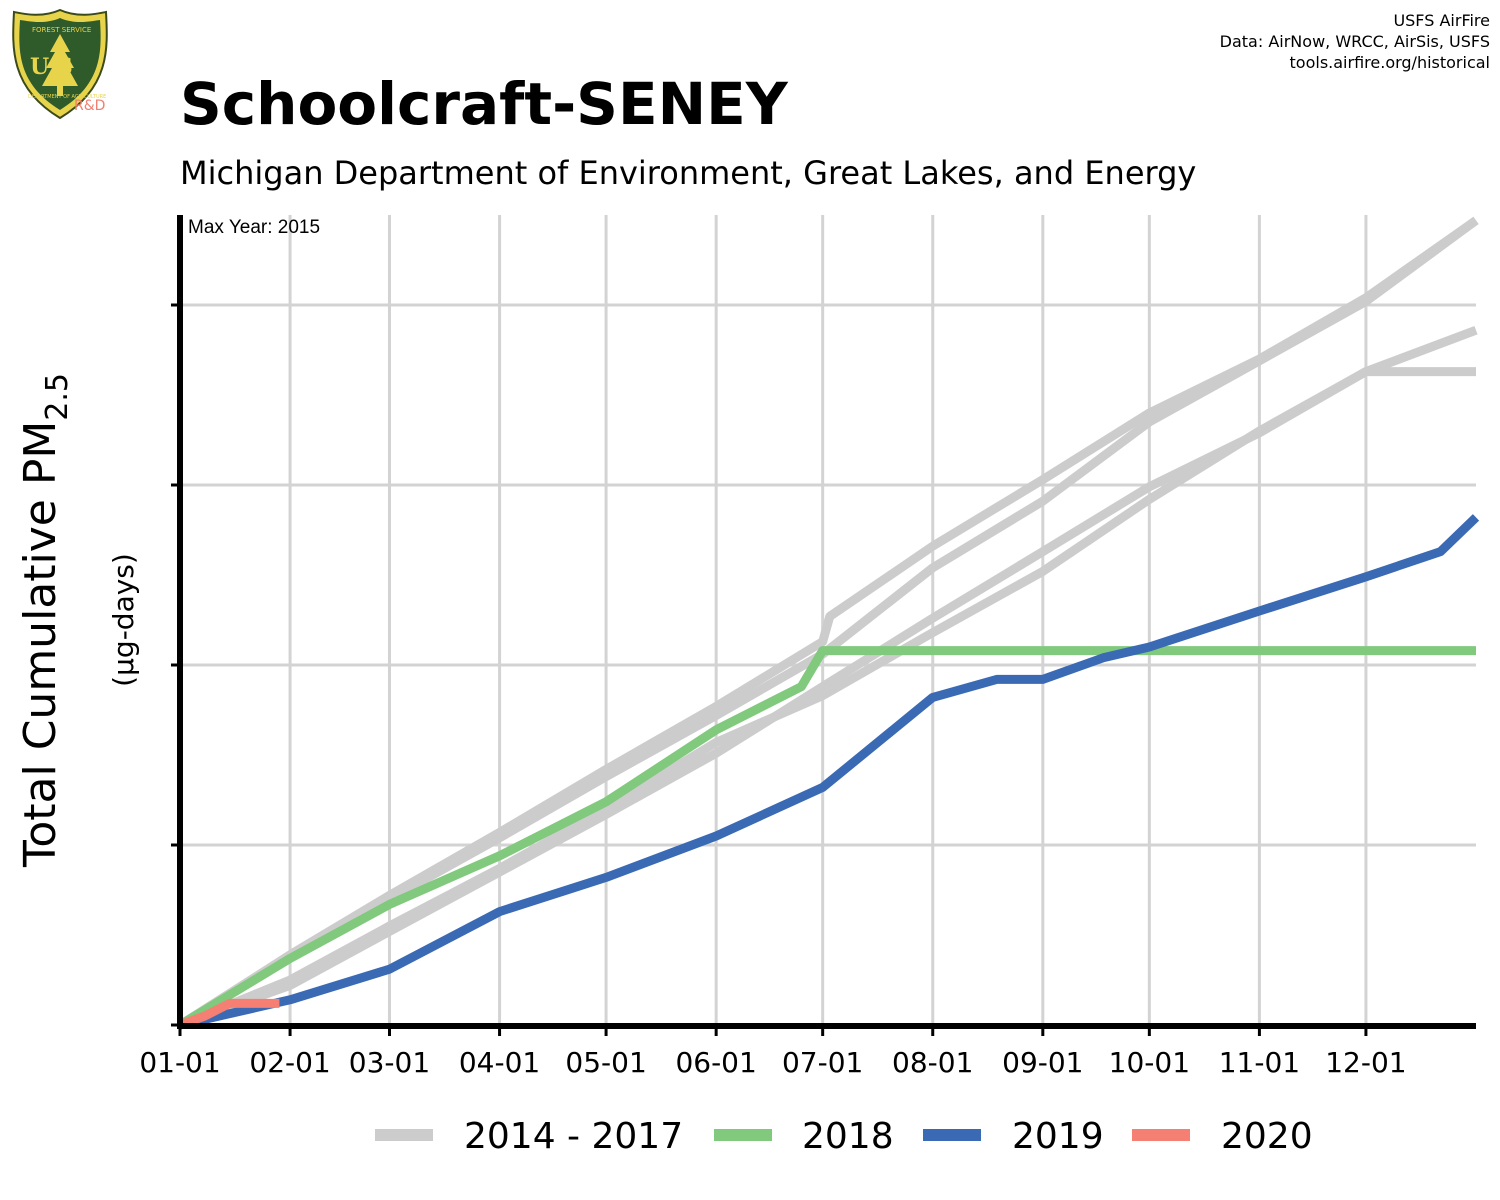 The image size is (1500, 1200). I want to click on x-tick-label: 03-01, so click(389, 1062).